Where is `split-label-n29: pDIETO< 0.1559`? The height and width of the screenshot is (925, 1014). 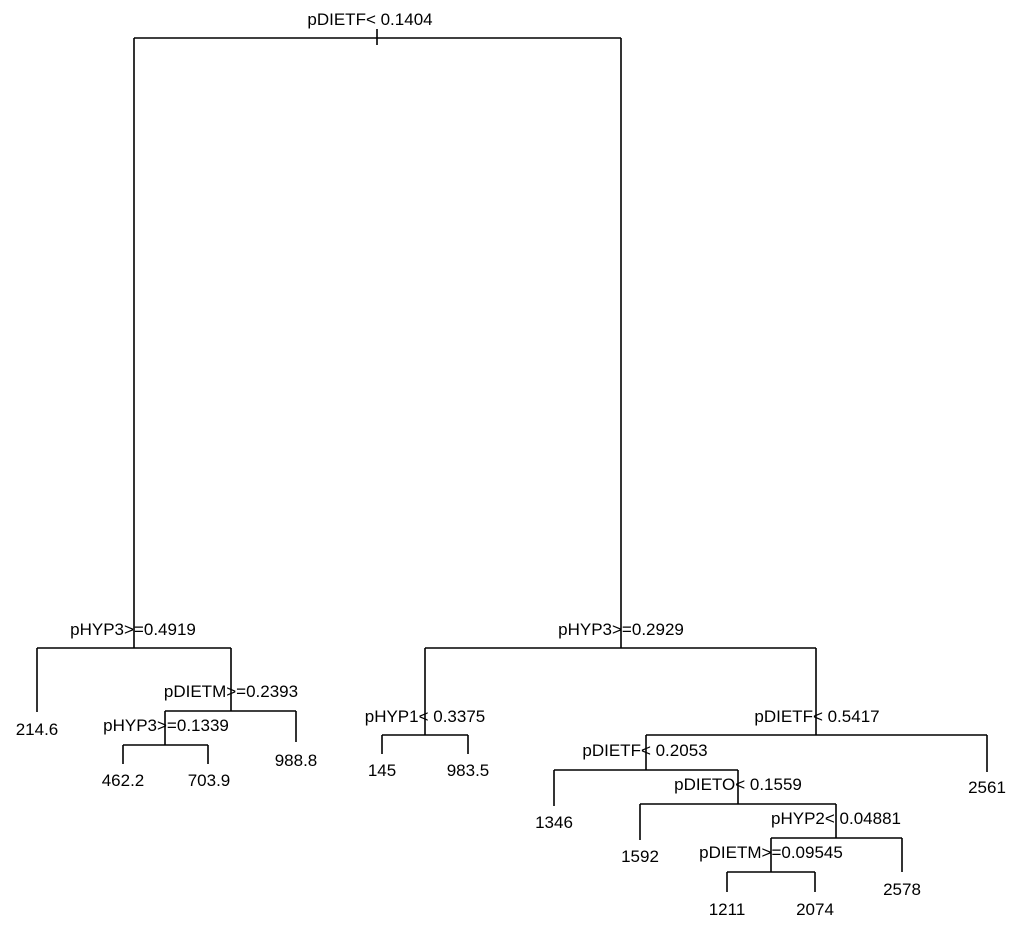
split-label-n29: pDIETO< 0.1559 is located at coordinates (738, 784).